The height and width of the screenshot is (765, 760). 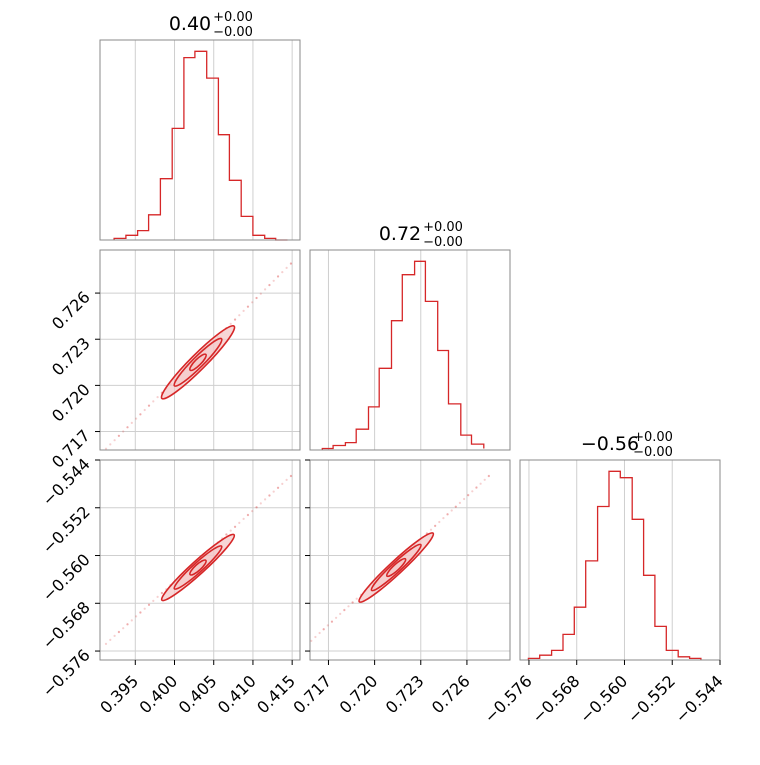 What do you see at coordinates (66, 577) in the screenshot?
I see `y-tick-label: −0.560` at bounding box center [66, 577].